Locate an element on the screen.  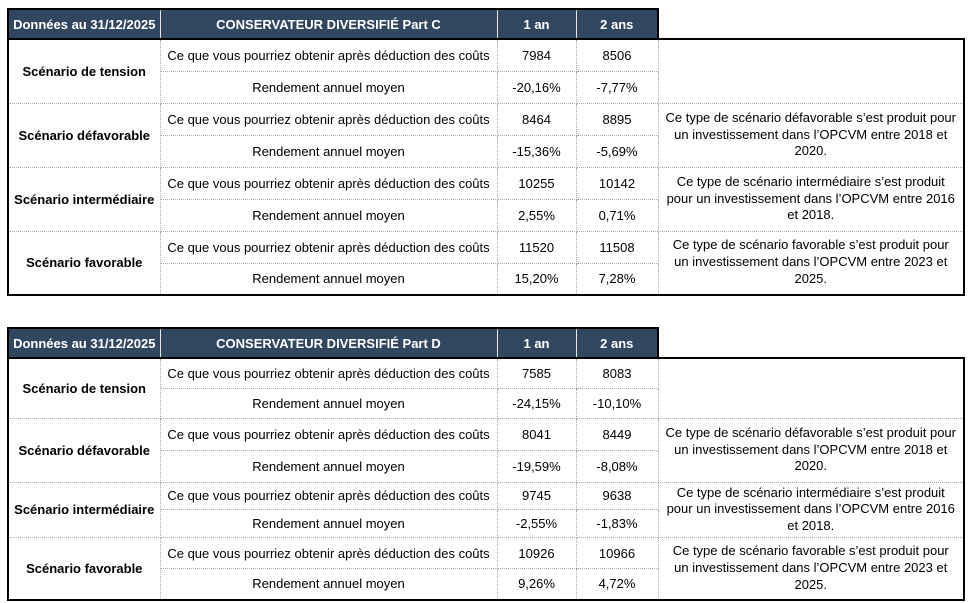
value-2ans: 8895 is located at coordinates (617, 119).